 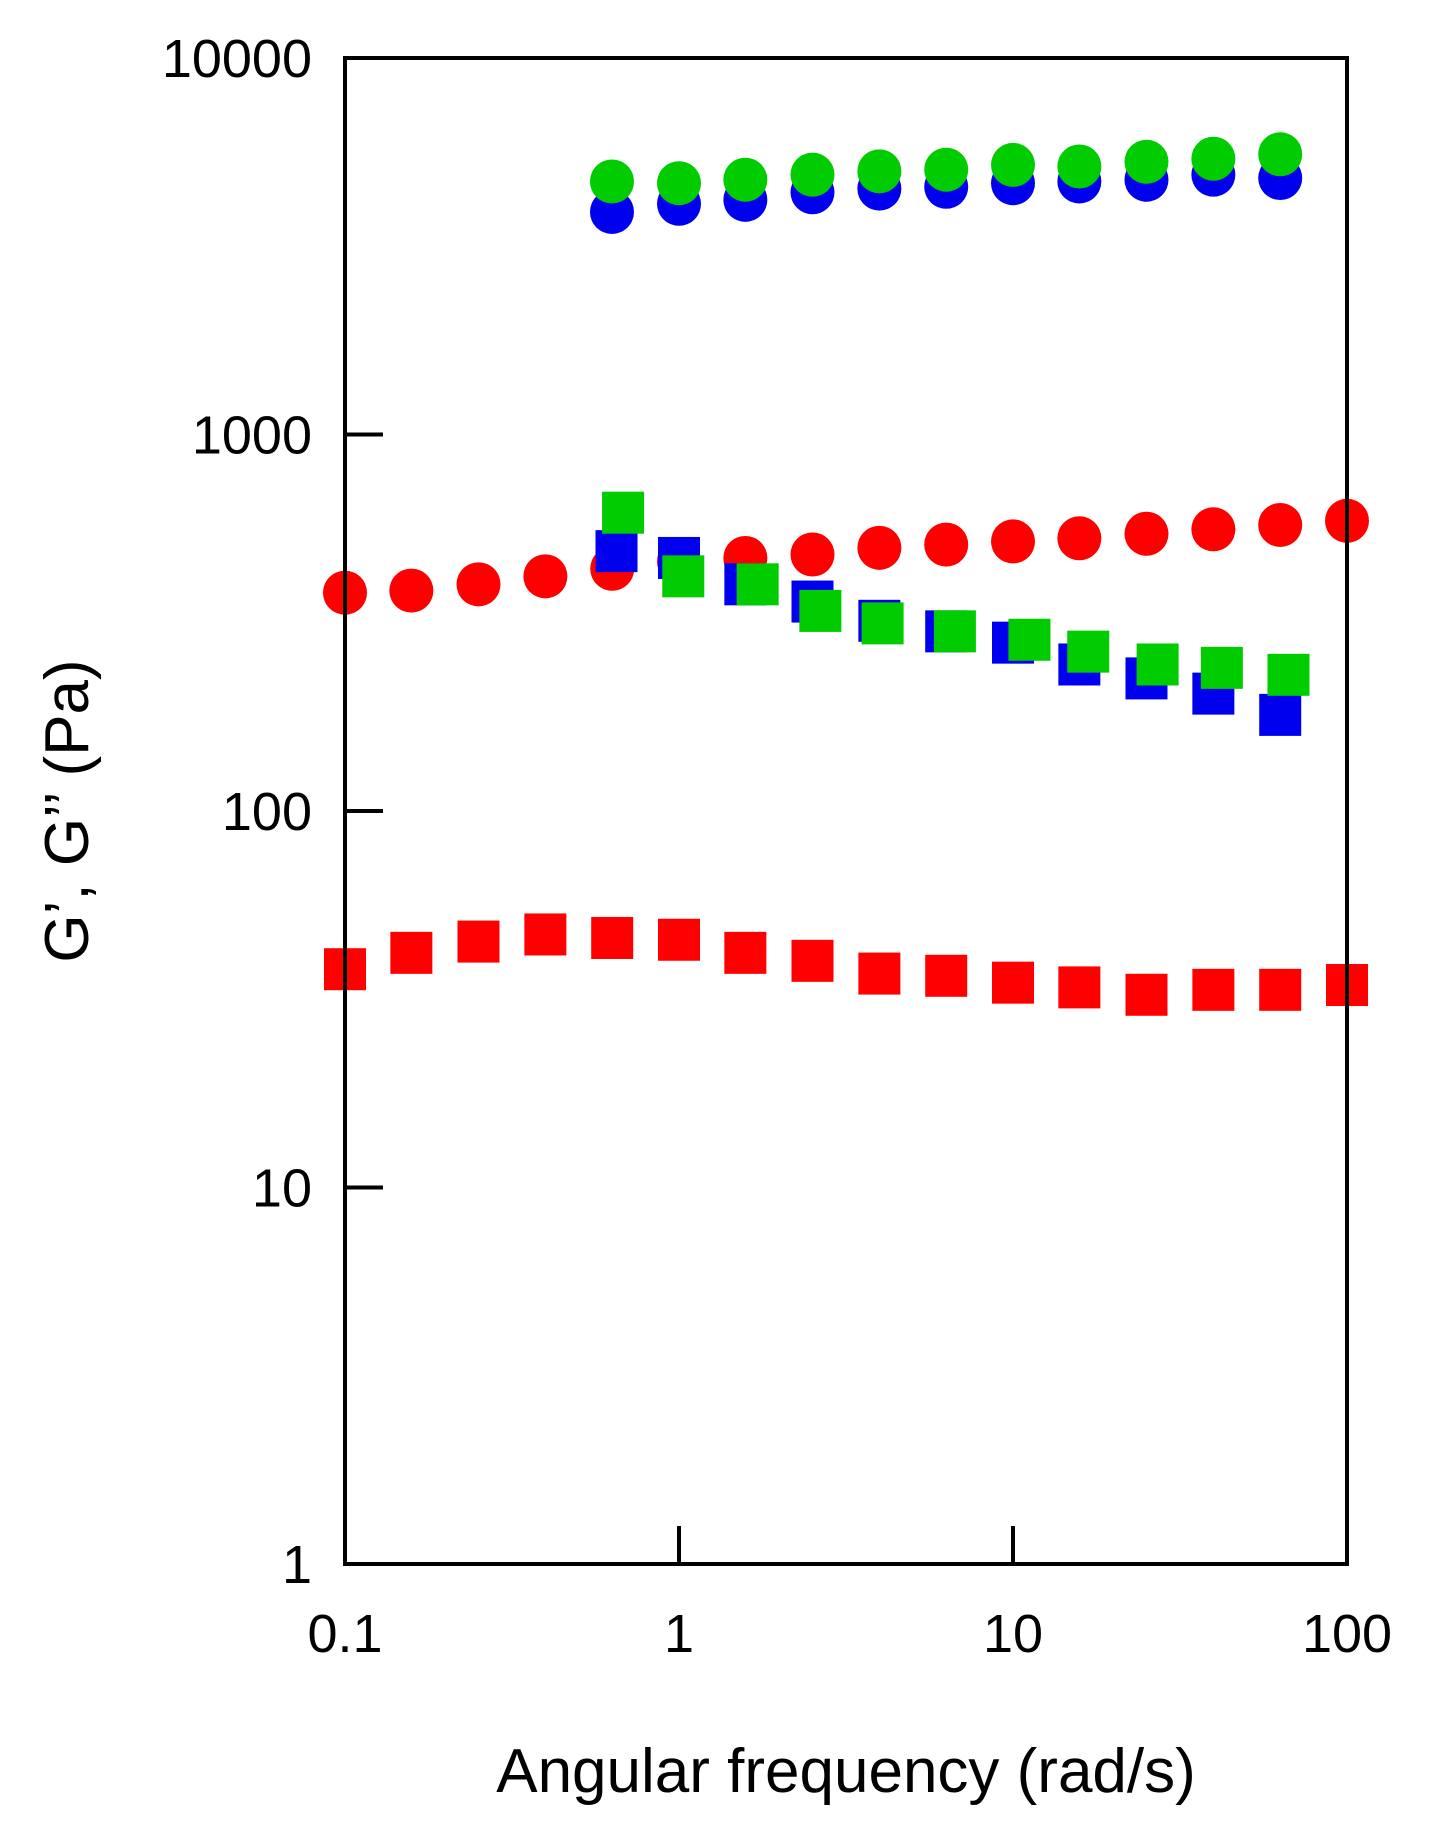 What do you see at coordinates (1013, 1634) in the screenshot?
I see `x-tick-label: 10` at bounding box center [1013, 1634].